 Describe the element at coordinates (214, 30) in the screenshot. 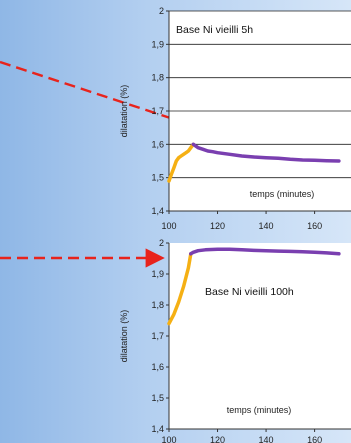

I see `chart-title: Base Ni vieilli 5h` at that location.